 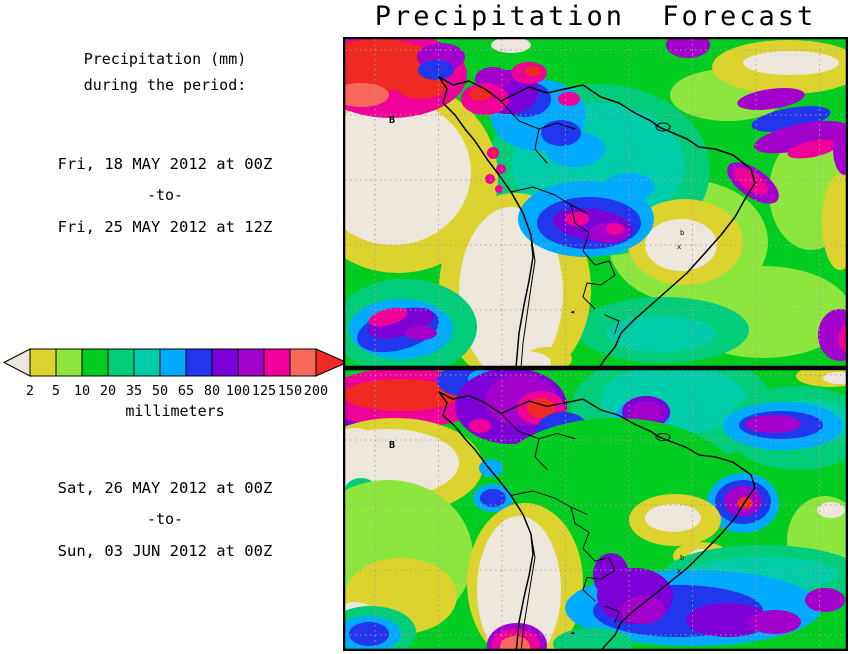 What do you see at coordinates (595, 16) in the screenshot?
I see `page-title: Precipitation Forecast` at bounding box center [595, 16].